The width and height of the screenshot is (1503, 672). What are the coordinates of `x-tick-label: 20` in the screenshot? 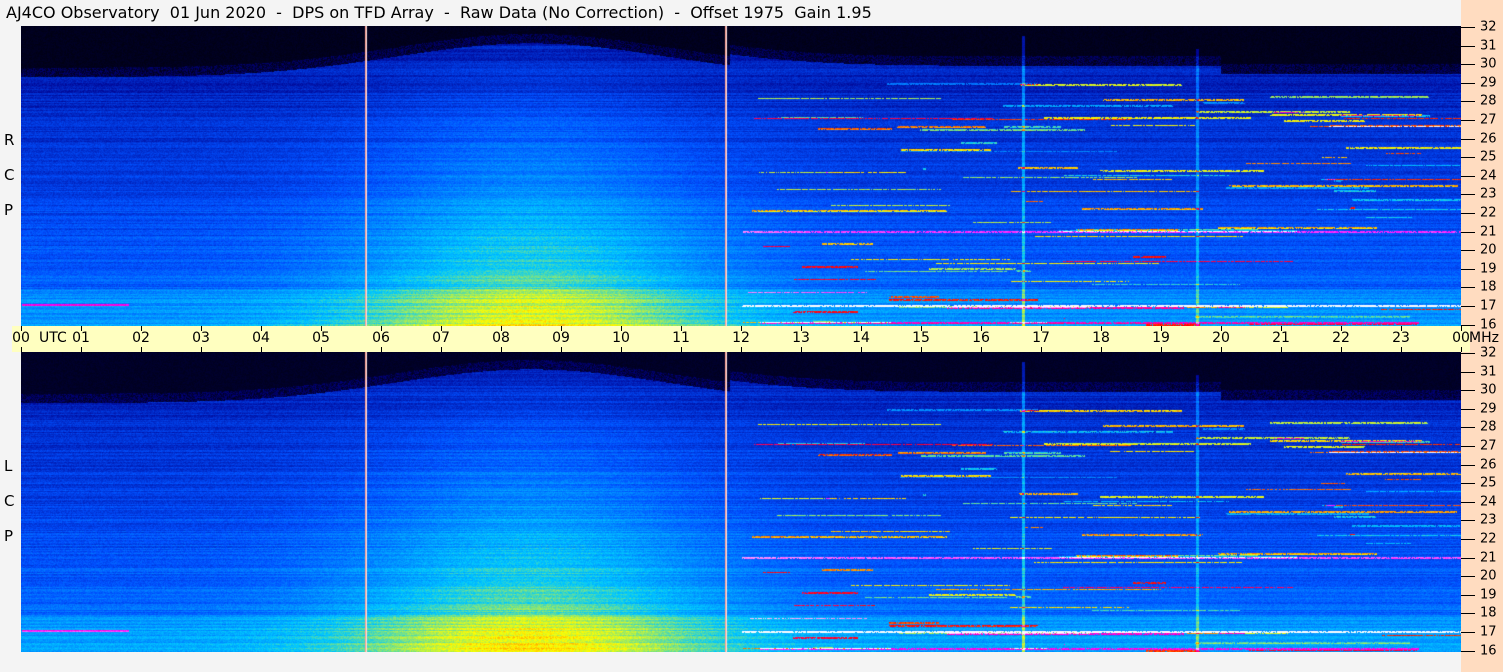 It's located at (1221, 338).